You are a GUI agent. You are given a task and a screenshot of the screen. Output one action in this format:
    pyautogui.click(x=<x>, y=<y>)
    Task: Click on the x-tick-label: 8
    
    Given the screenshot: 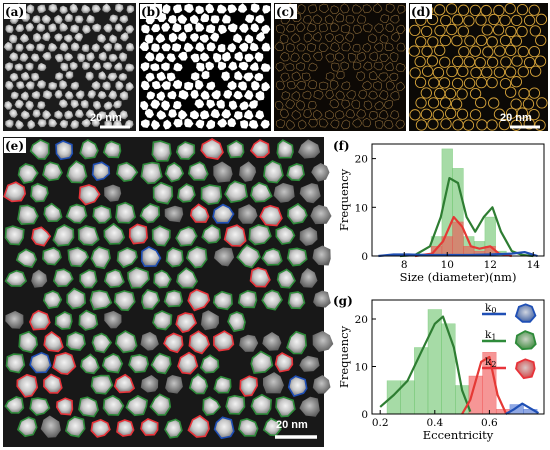 What is the action you would take?
    pyautogui.click(x=404, y=265)
    